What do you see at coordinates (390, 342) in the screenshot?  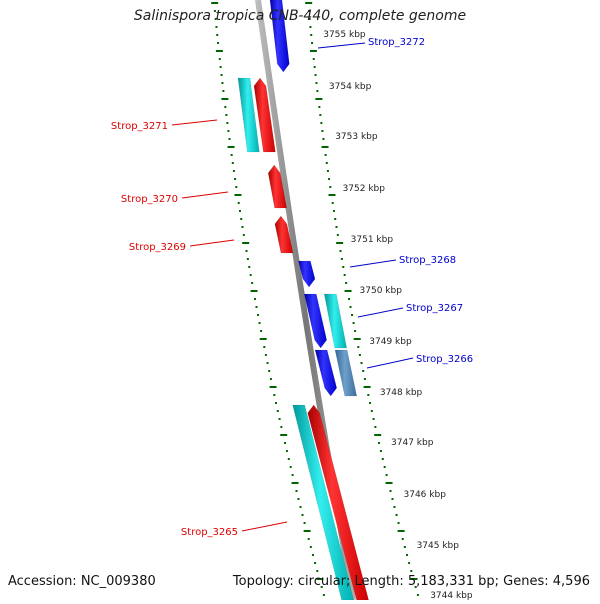 I see `scale-label: 3749 kbp` at bounding box center [390, 342].